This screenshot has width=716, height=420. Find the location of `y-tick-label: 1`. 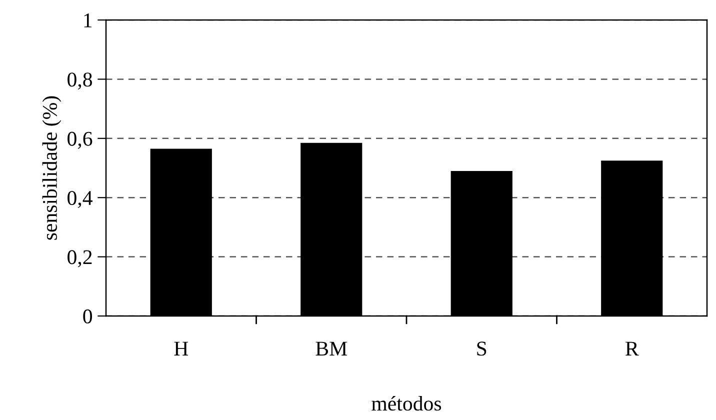

y-tick-label: 1 is located at coordinates (88, 20).